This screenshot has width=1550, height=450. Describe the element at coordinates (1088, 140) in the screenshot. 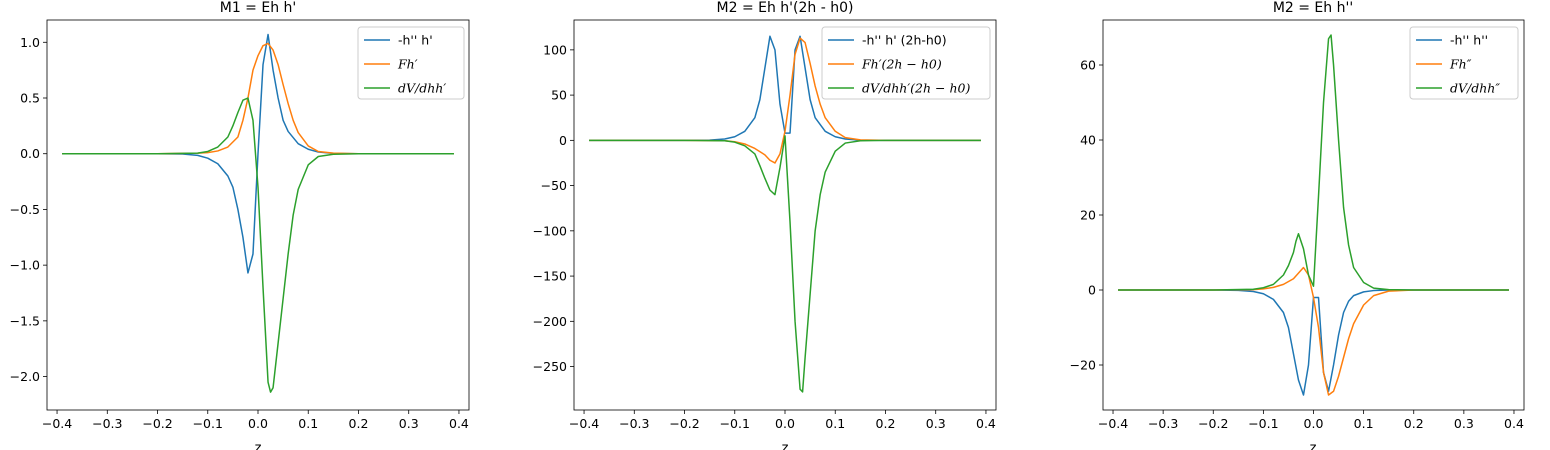

I see `y-tick-label: 40` at that location.